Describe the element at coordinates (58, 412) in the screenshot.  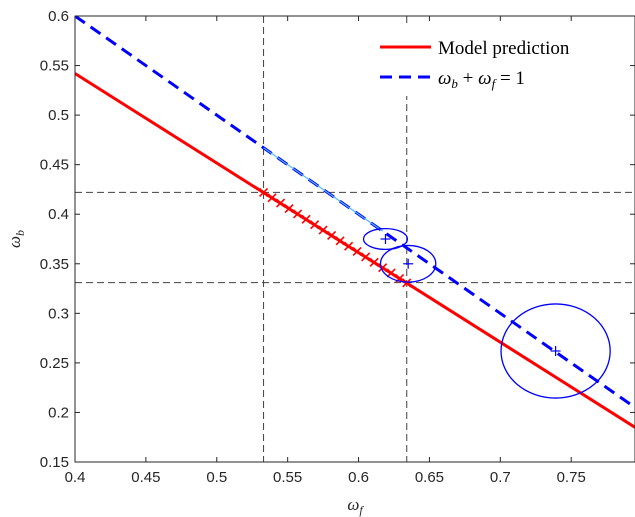
I see `y-tick-label: 0.2` at that location.